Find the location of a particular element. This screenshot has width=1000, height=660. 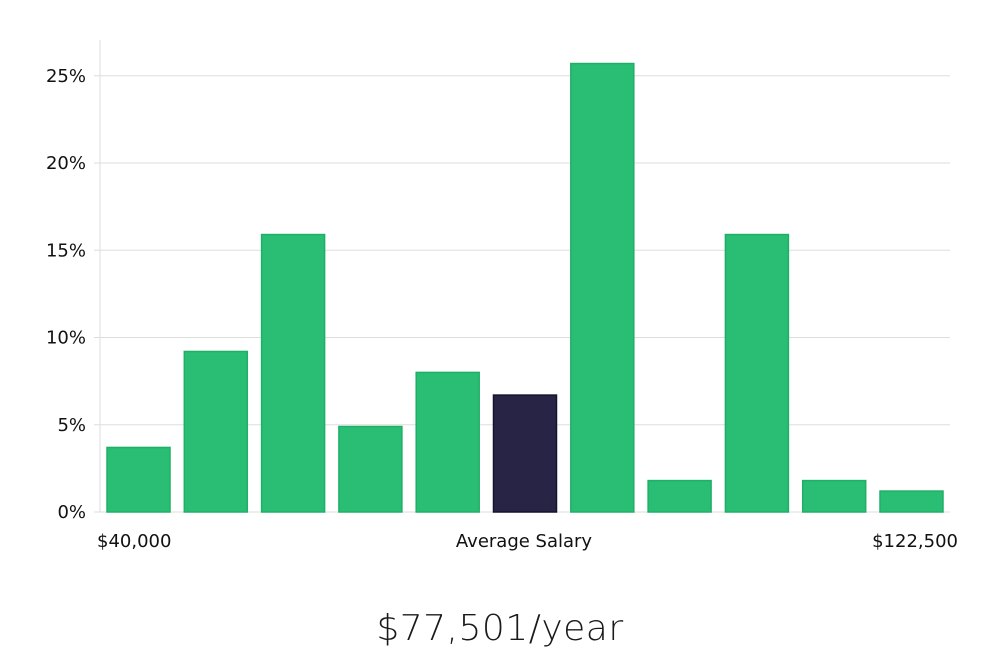

x-max-label: $122,500 is located at coordinates (915, 541).